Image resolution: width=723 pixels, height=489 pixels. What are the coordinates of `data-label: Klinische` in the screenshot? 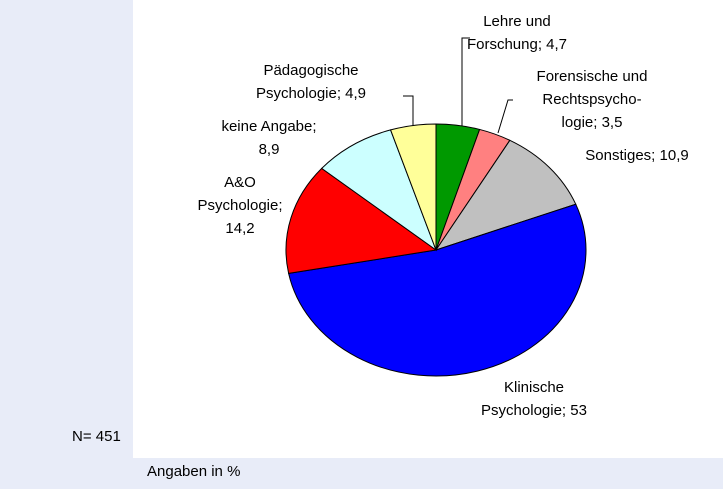 It's located at (534, 387).